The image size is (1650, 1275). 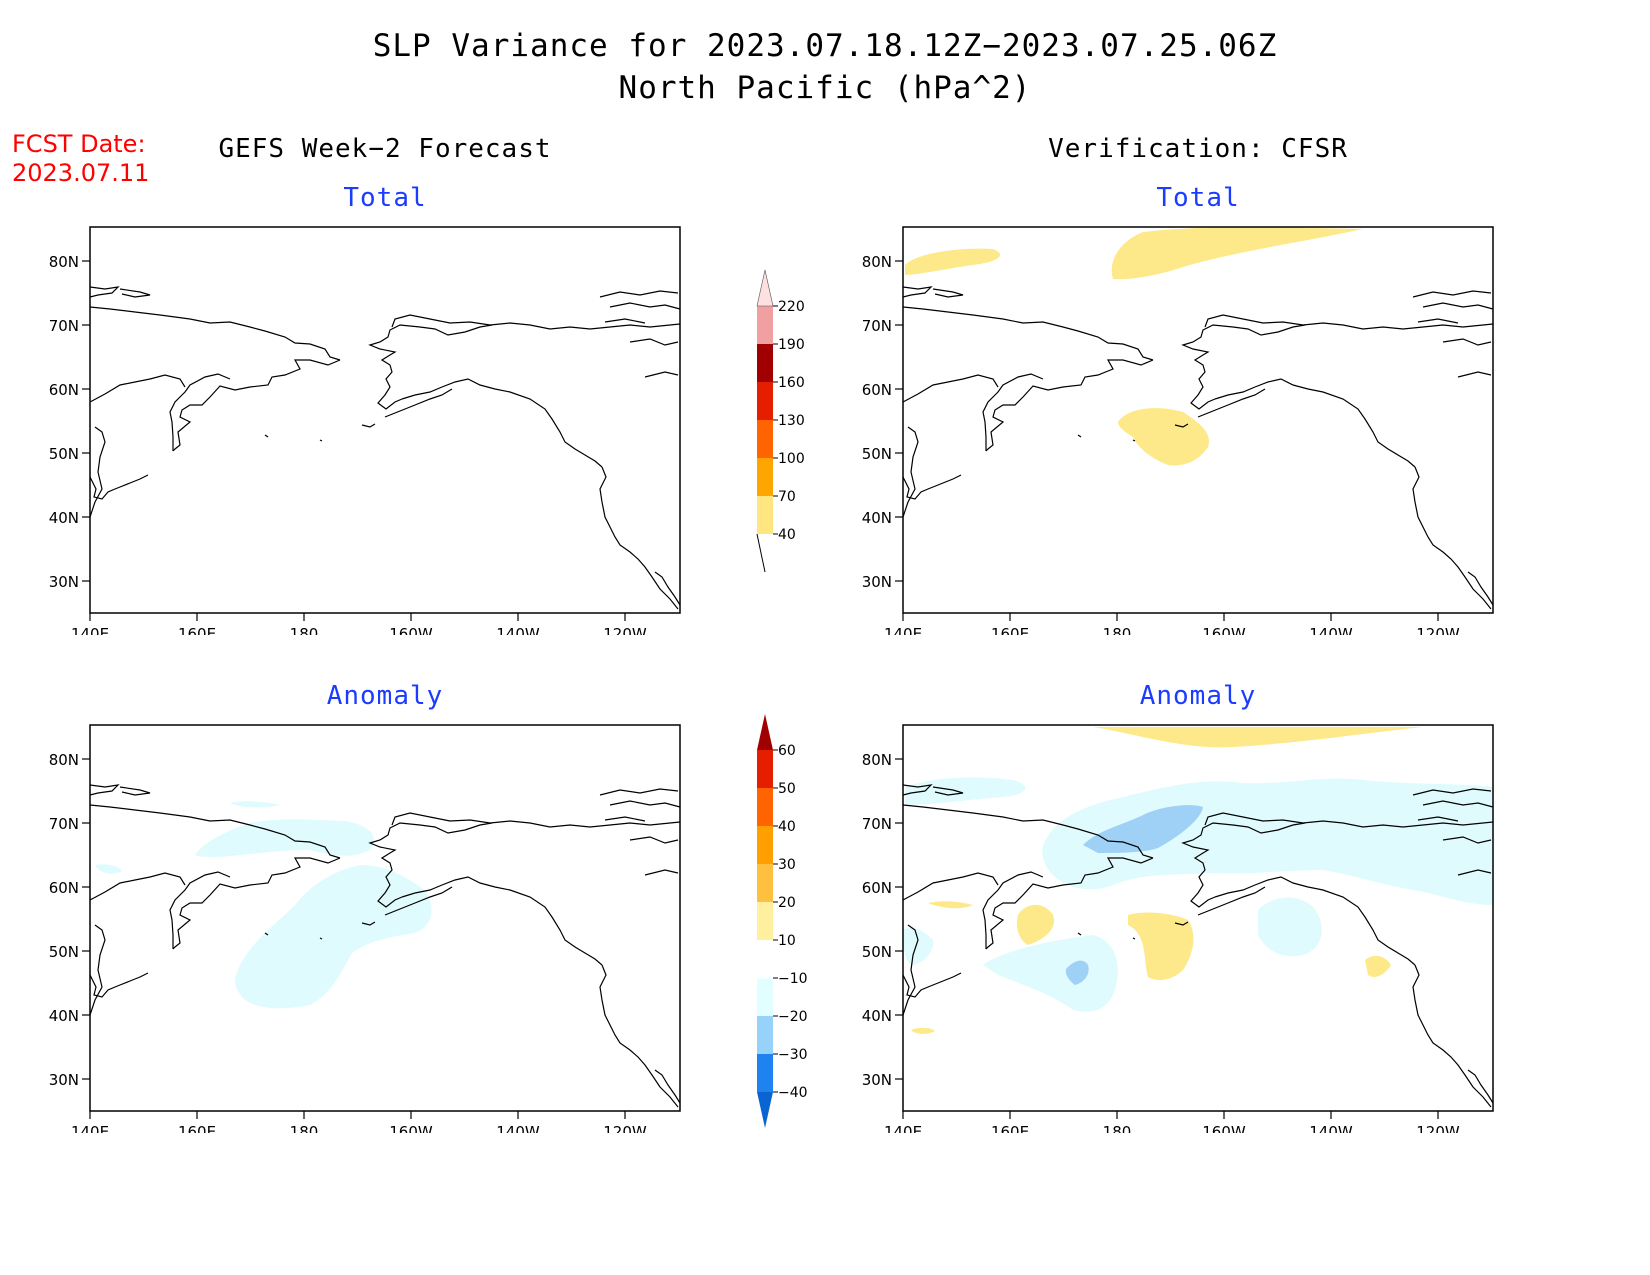 I want to click on colorbar-label: 190, so click(x=791, y=345).